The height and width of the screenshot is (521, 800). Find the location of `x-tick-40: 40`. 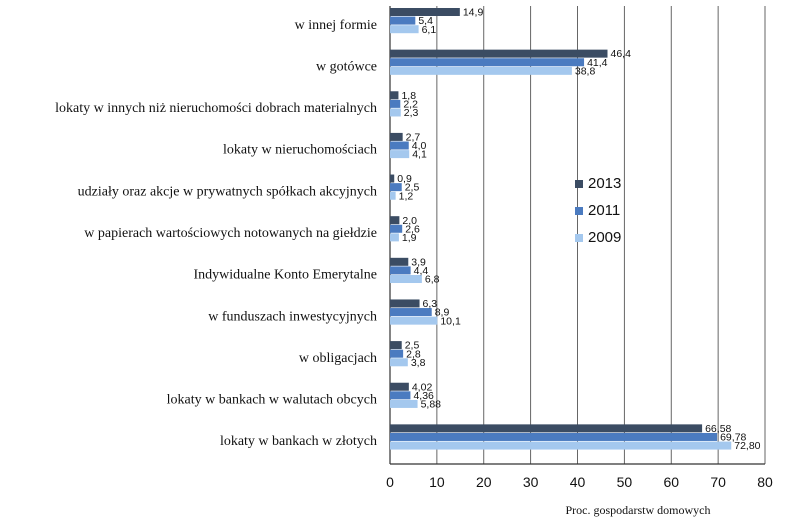

x-tick-40: 40 is located at coordinates (578, 482).